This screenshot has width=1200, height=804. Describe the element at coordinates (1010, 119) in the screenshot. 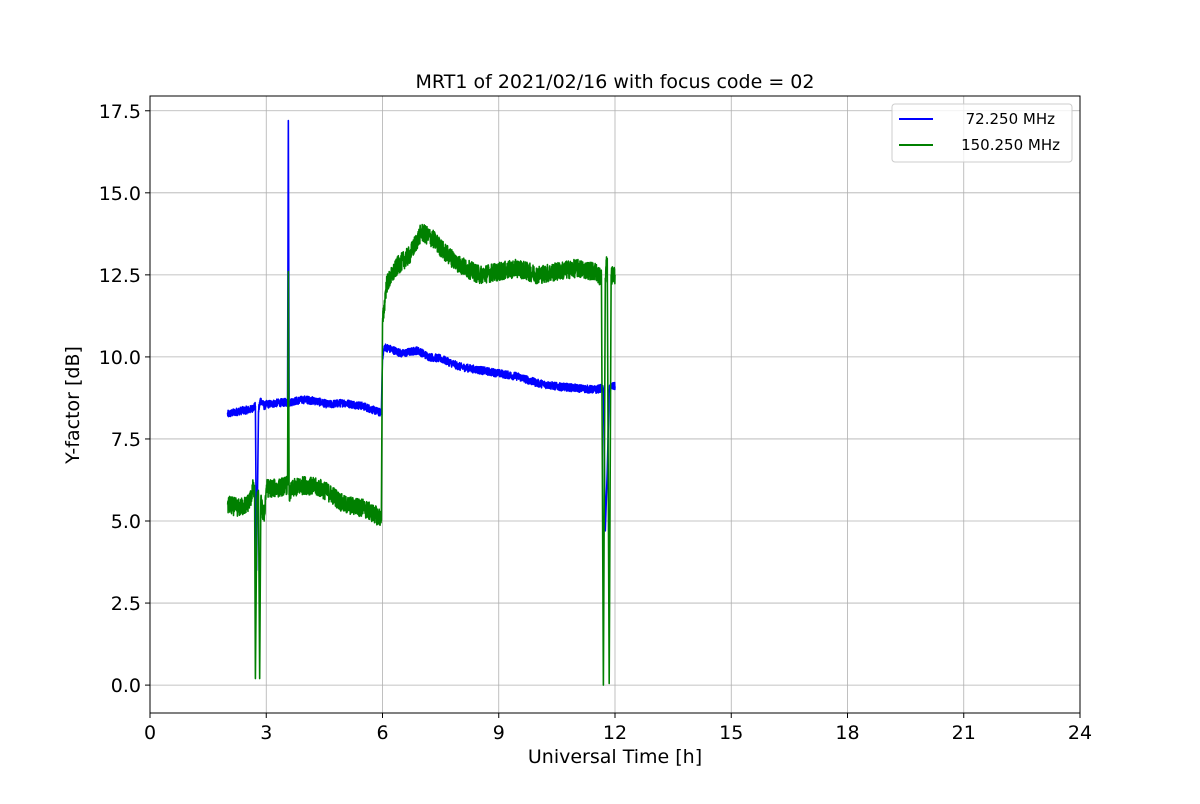

I see `legend-label-72mhz: 72.250 MHz` at that location.